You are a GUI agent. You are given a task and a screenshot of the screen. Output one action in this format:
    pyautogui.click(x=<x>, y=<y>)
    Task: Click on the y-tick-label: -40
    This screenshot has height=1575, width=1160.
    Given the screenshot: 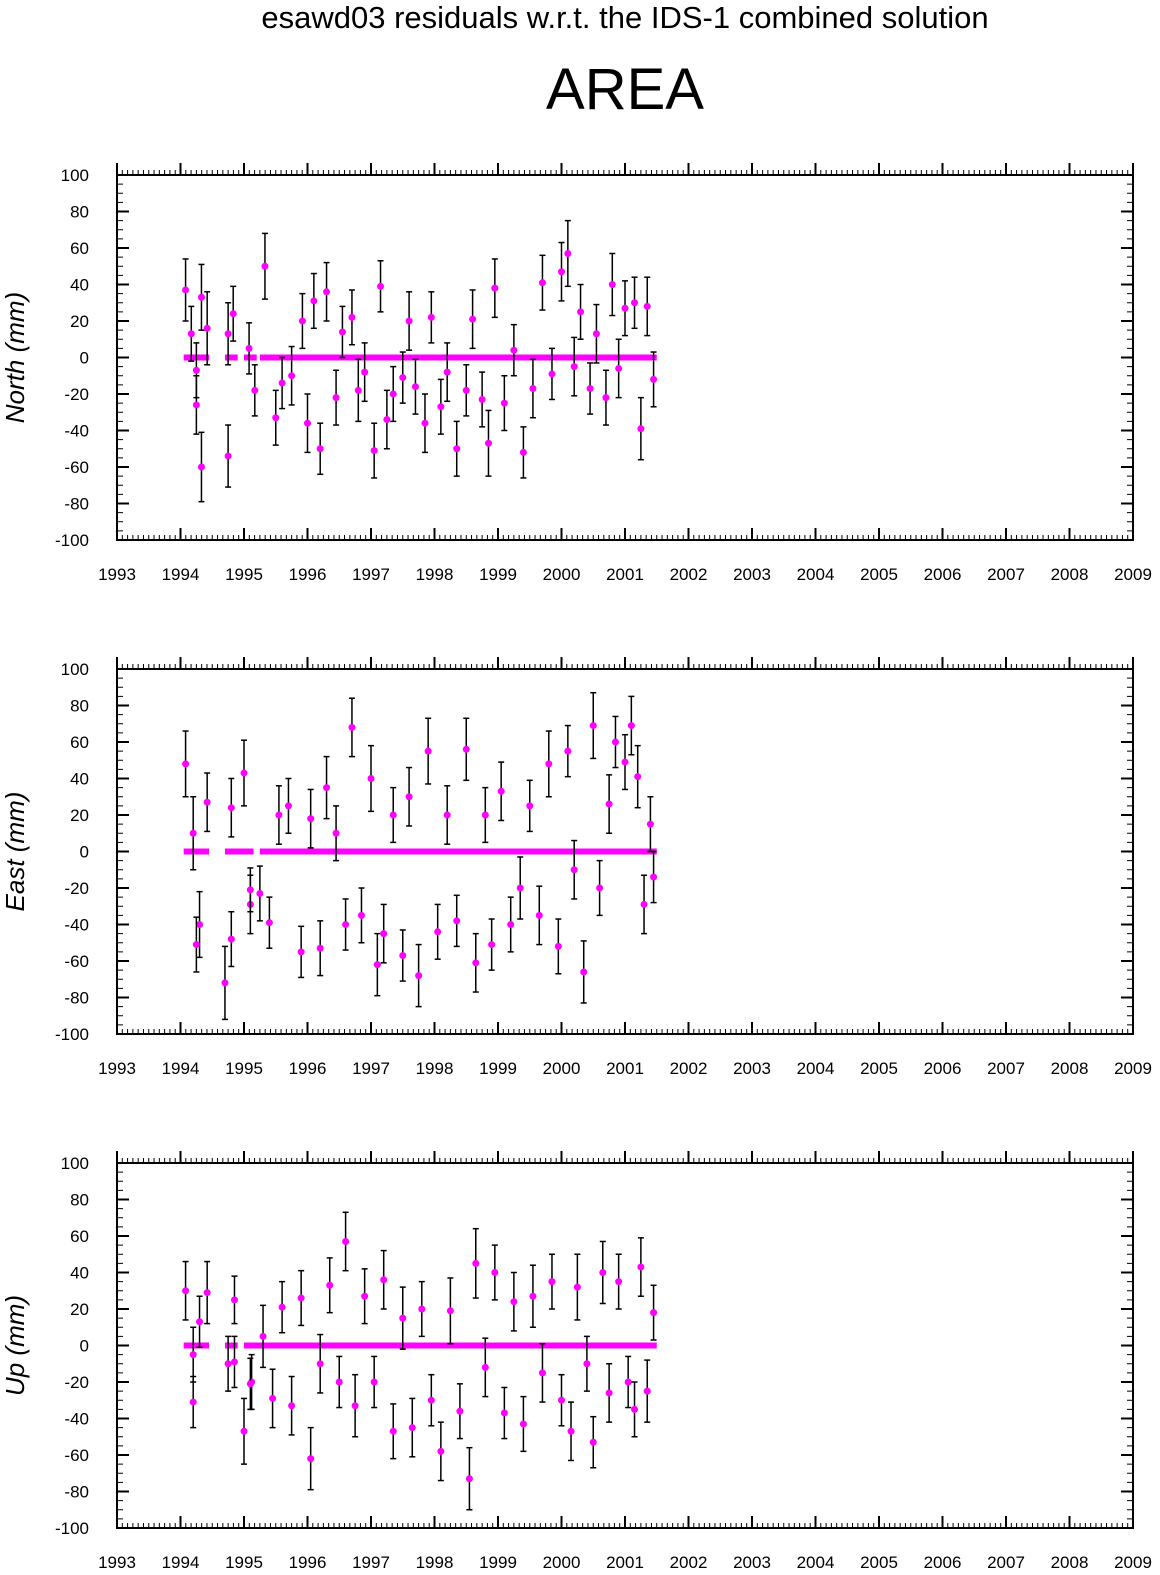 What is the action you would take?
    pyautogui.click(x=76, y=1419)
    